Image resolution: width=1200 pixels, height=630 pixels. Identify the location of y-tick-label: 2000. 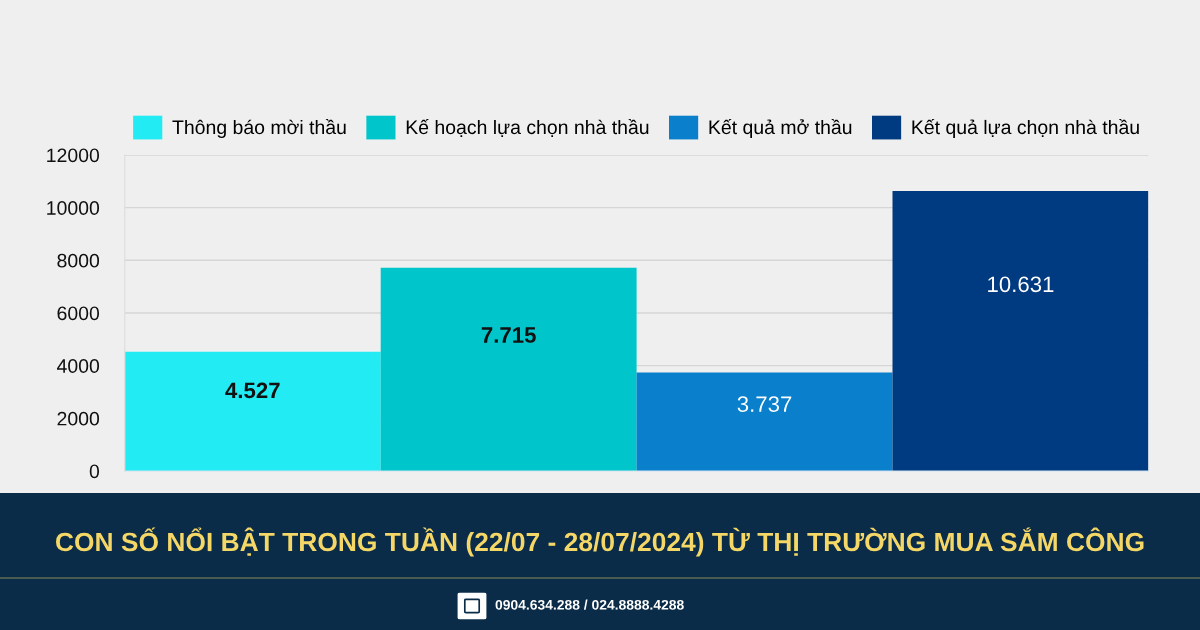
(78, 418).